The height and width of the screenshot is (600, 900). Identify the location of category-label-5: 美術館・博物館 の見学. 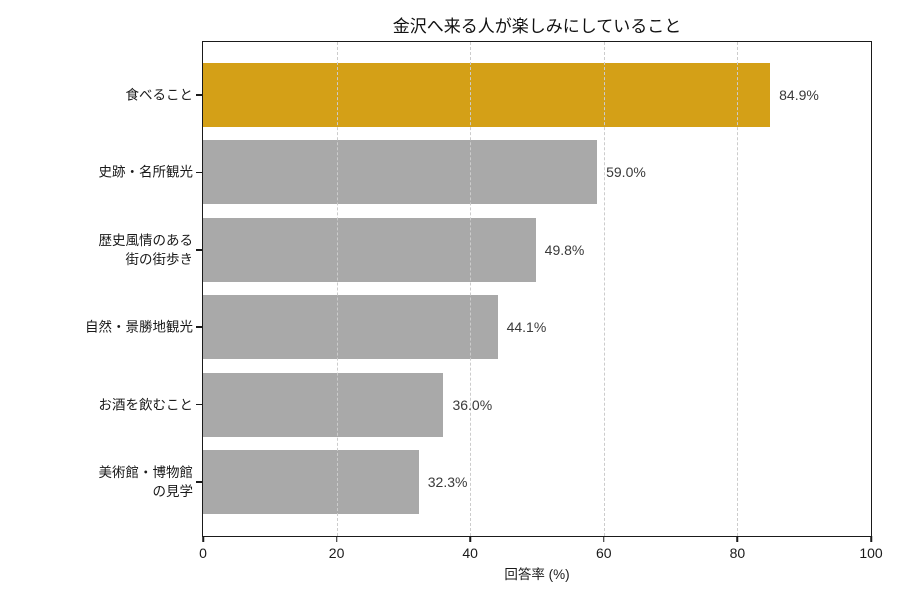
(146, 482).